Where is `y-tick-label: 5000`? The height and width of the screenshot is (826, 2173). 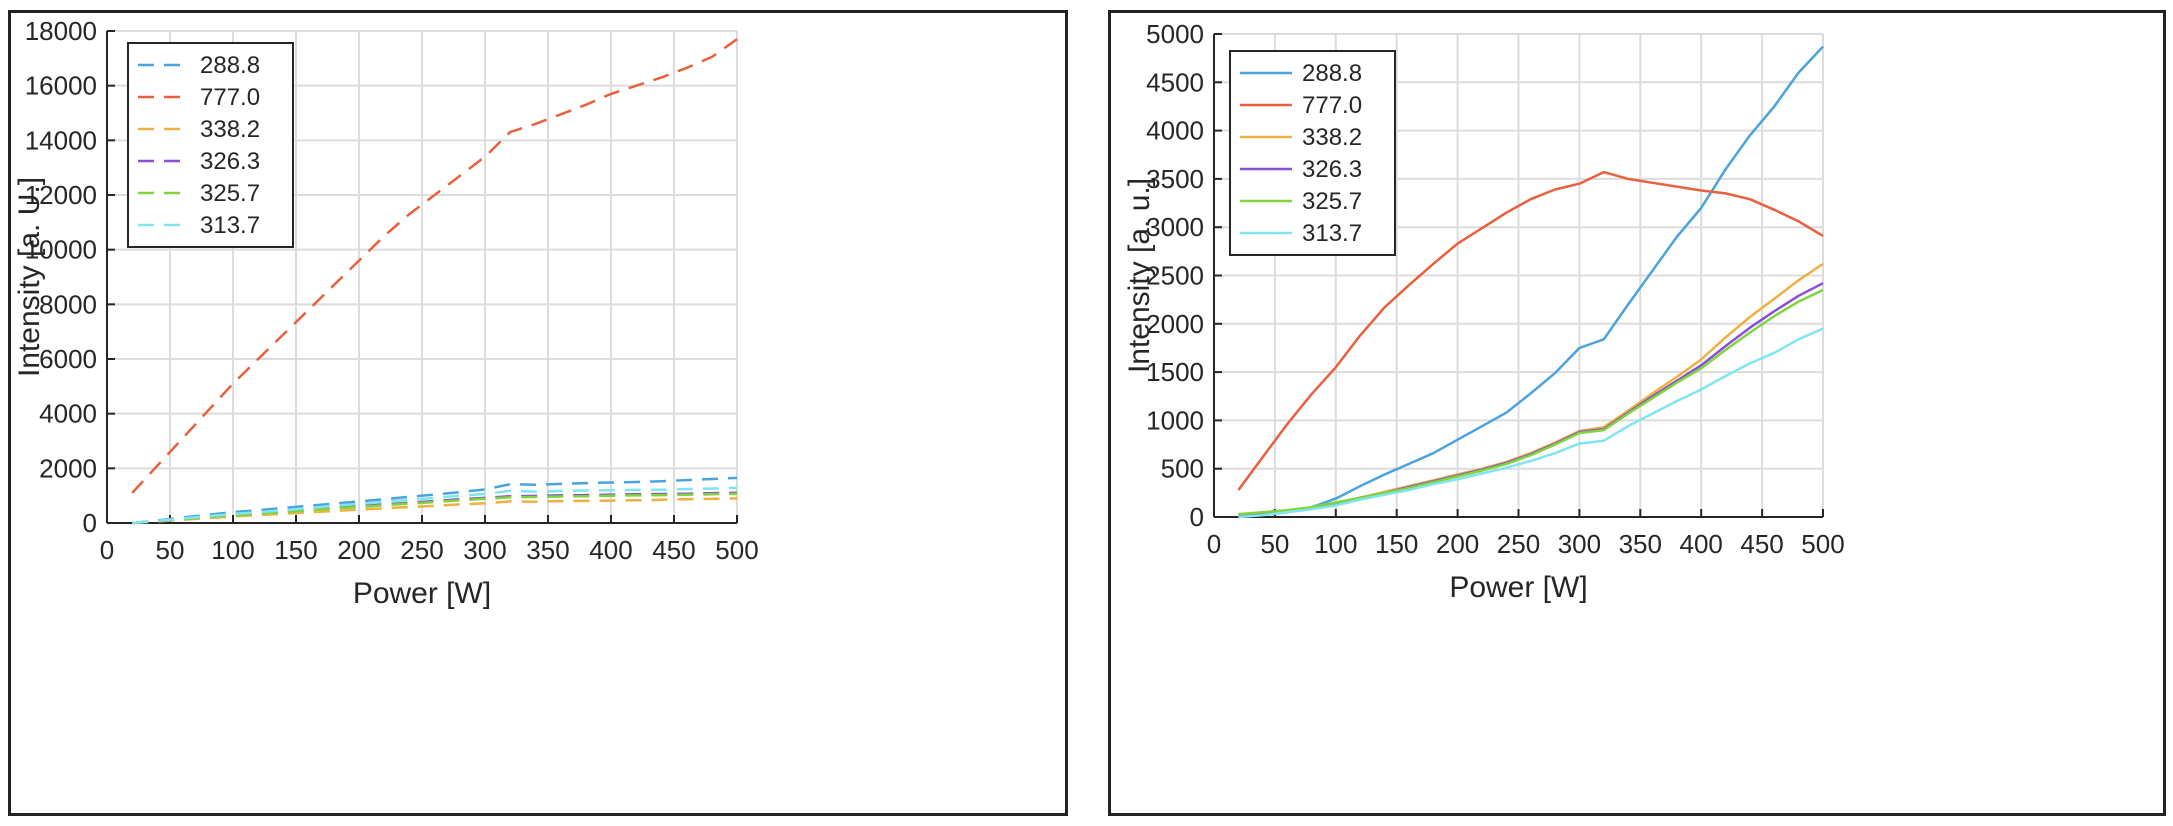 y-tick-label: 5000 is located at coordinates (1175, 34).